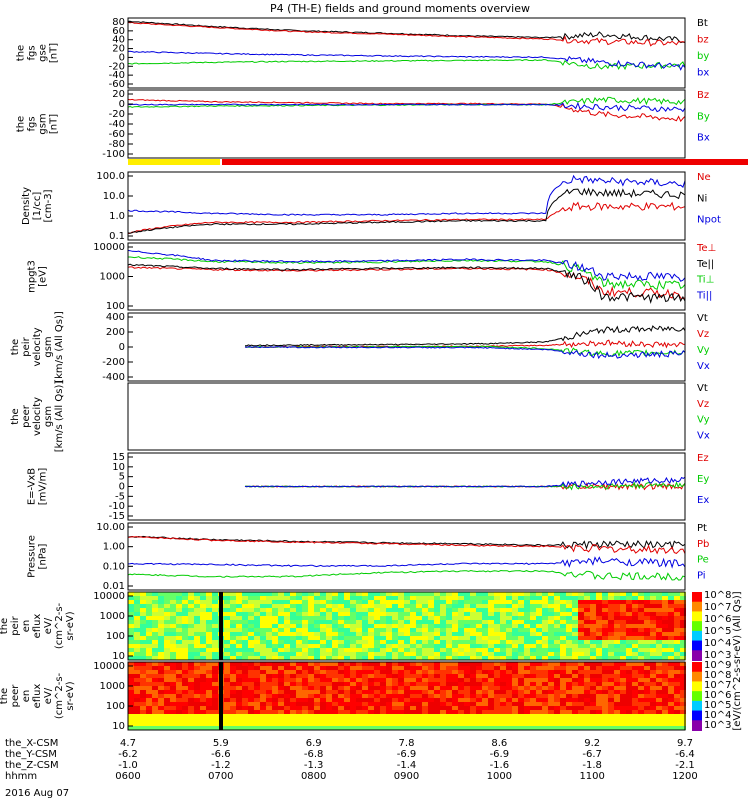 The image size is (750, 800). What do you see at coordinates (704, 295) in the screenshot?
I see `legend-label: Ti||` at bounding box center [704, 295].